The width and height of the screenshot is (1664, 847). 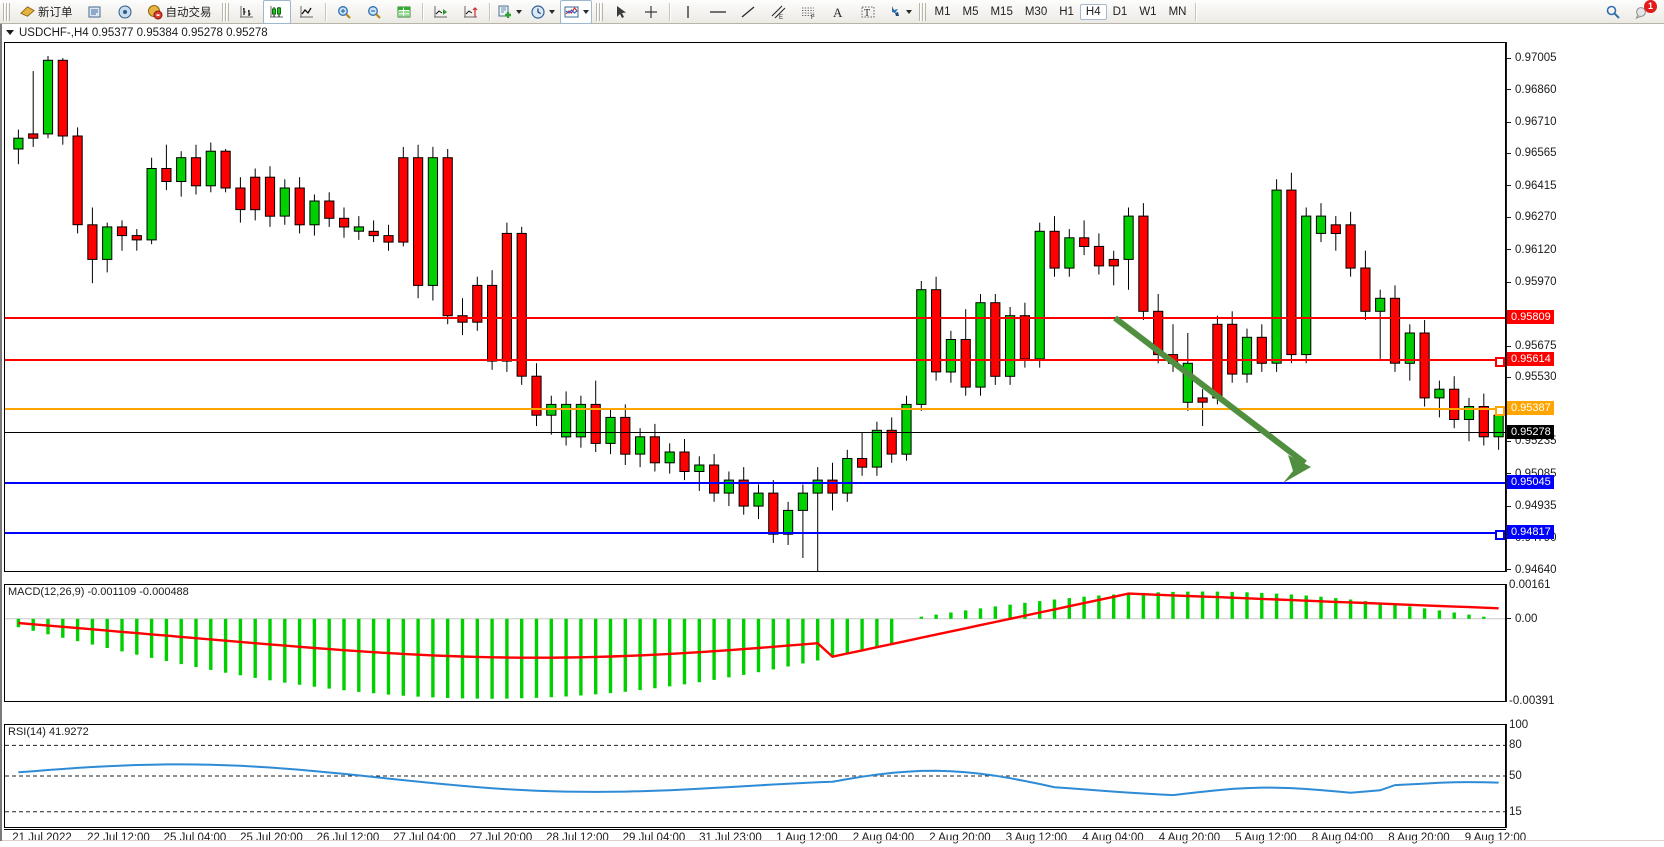 What do you see at coordinates (883, 838) in the screenshot?
I see `time-tick-label: 2 Aug 04:00` at bounding box center [883, 838].